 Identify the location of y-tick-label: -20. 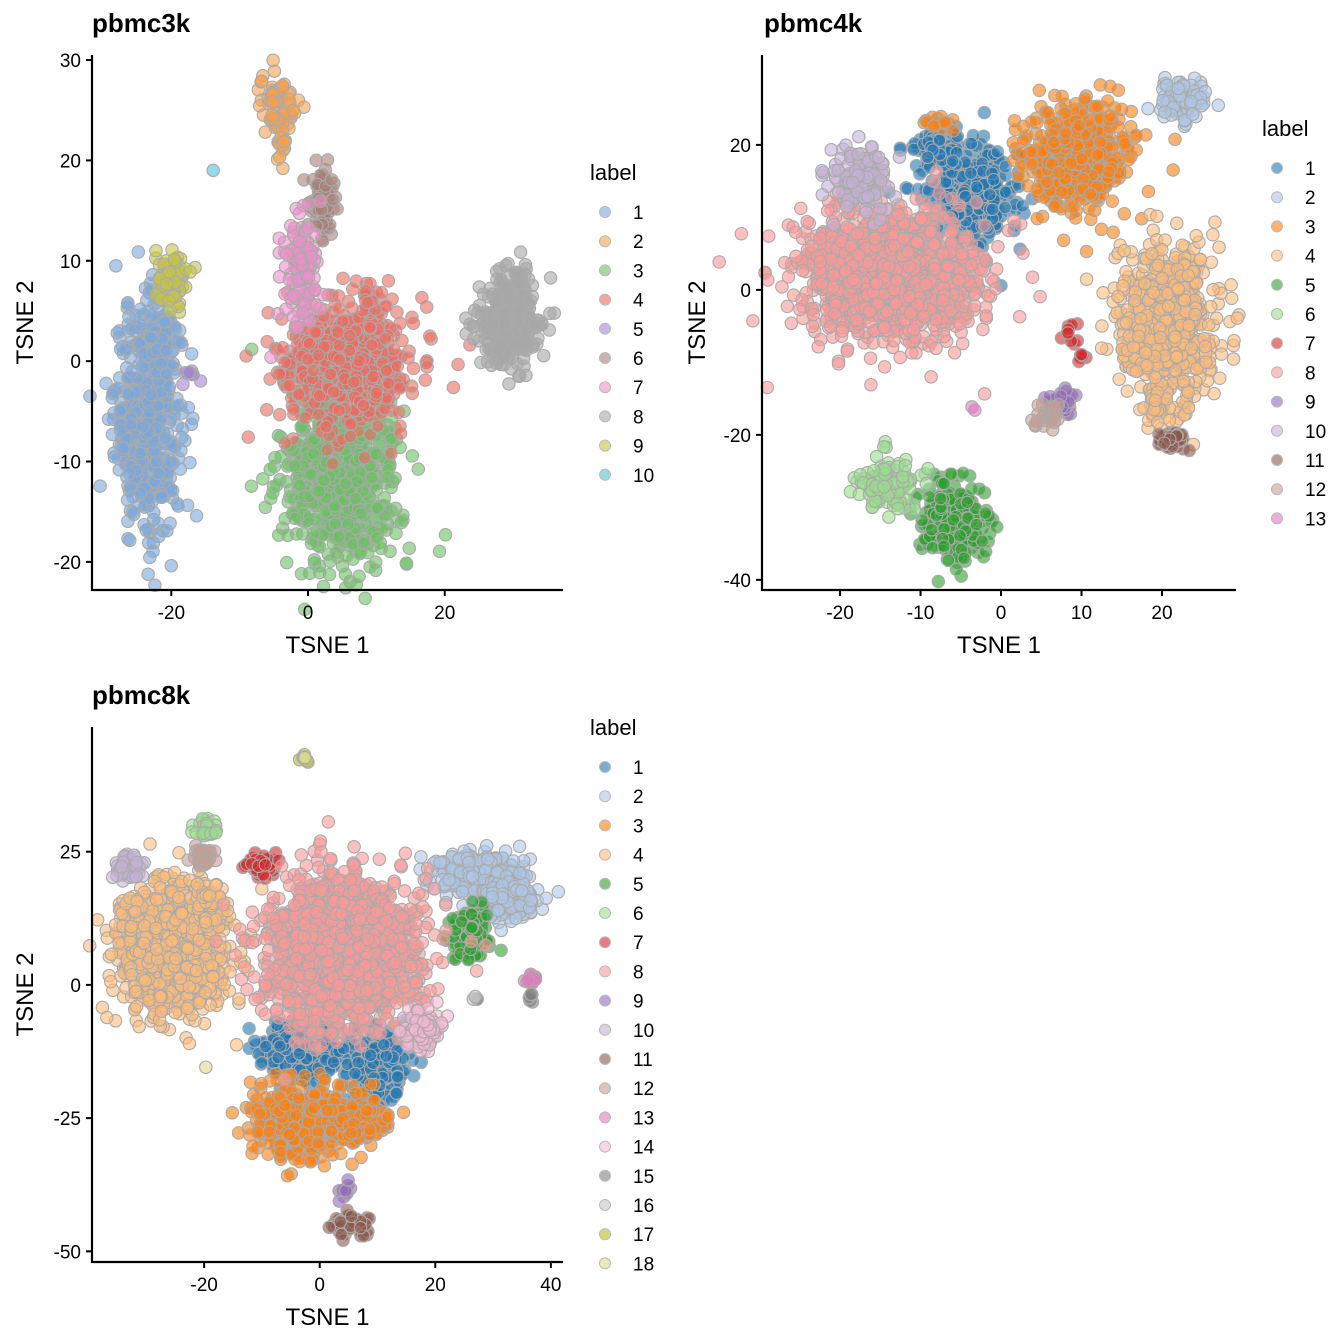
(67, 563).